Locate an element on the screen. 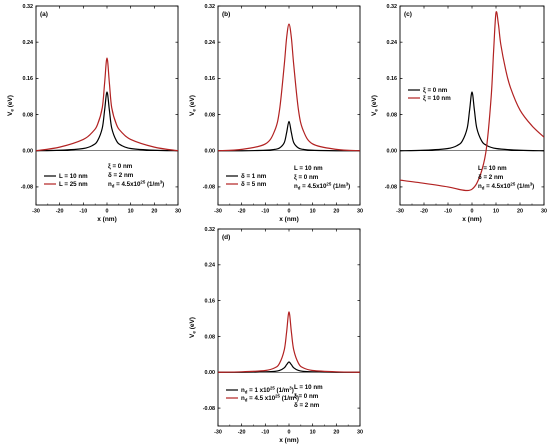  legend-label-1: nd = 1 x1025 (1/m3) is located at coordinates (267, 389).